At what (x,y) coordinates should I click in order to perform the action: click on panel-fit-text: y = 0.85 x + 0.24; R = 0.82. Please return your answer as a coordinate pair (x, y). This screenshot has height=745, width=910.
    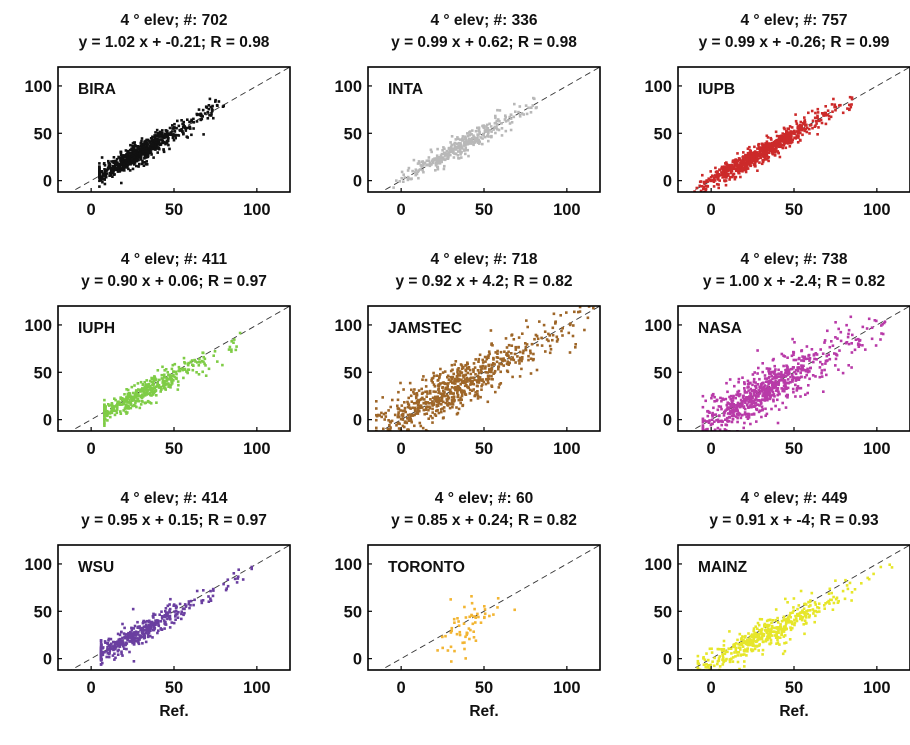
    Looking at the image, I should click on (484, 520).